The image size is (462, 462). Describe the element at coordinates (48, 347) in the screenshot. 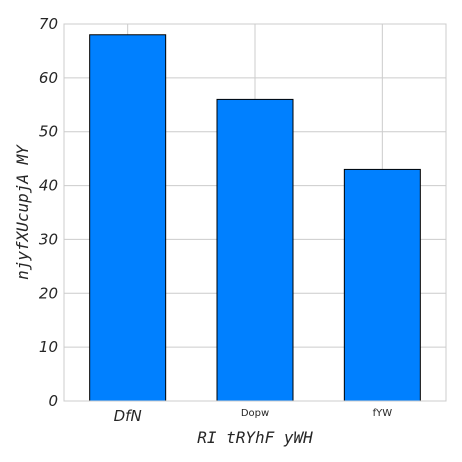

I see `y-tick-label: 10` at that location.